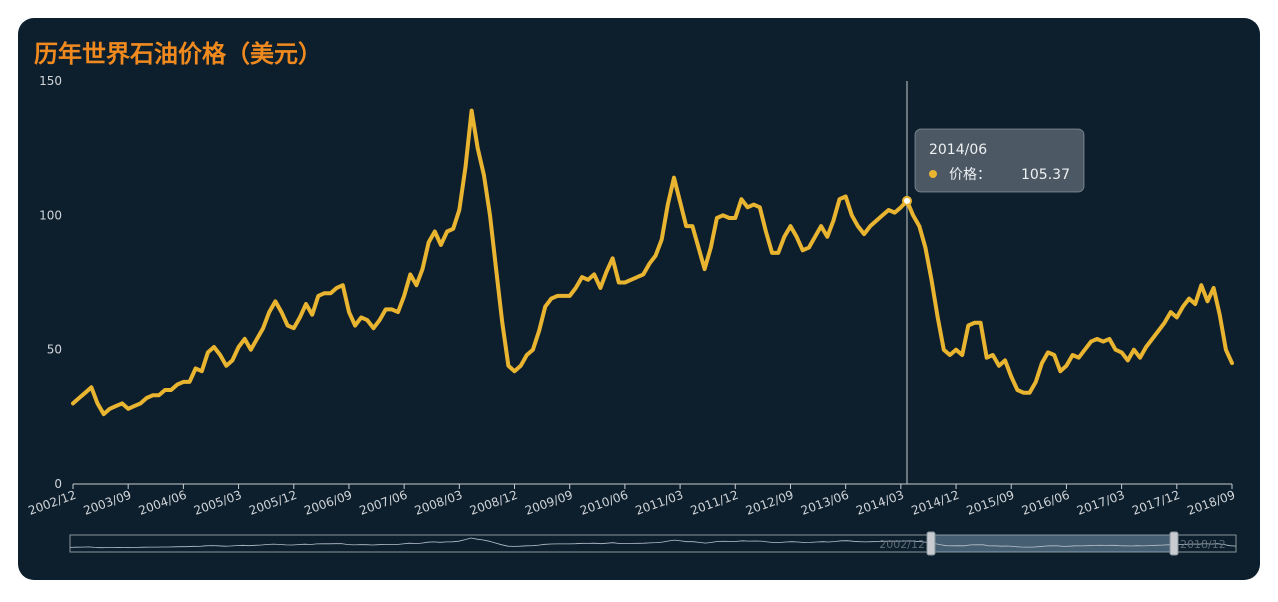 This screenshot has height=602, width=1278. I want to click on tooltip-value: 105.37, so click(1045, 175).